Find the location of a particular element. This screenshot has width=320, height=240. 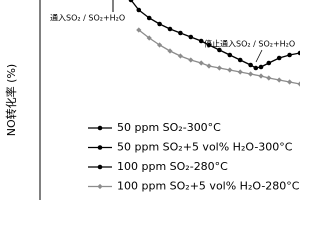

y-axis-label: NO转化率 (%) is located at coordinates (11, 100).